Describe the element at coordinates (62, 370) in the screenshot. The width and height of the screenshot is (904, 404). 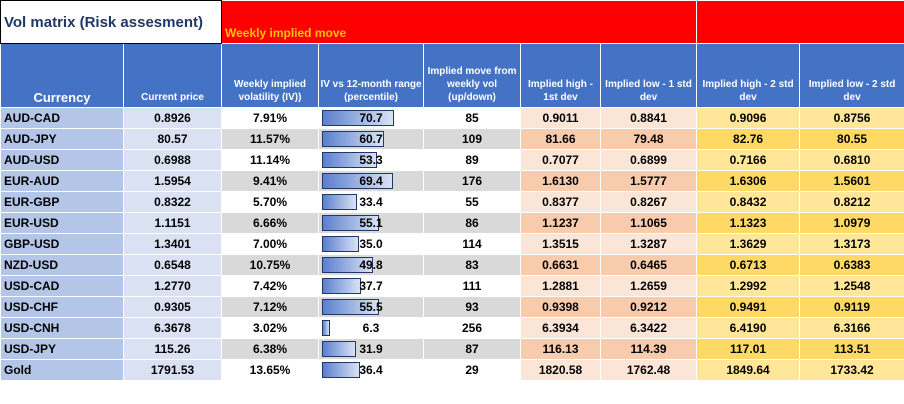
I see `cell-currency: Gold` at that location.